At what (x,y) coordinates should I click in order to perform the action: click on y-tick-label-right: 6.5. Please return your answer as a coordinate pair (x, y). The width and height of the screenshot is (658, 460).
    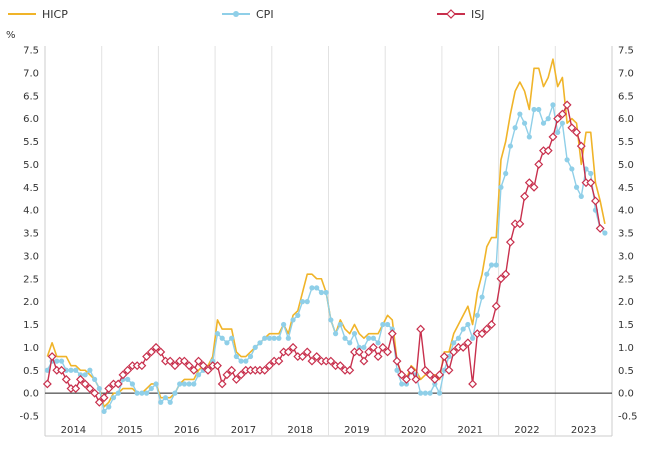
    Looking at the image, I should click on (626, 96).